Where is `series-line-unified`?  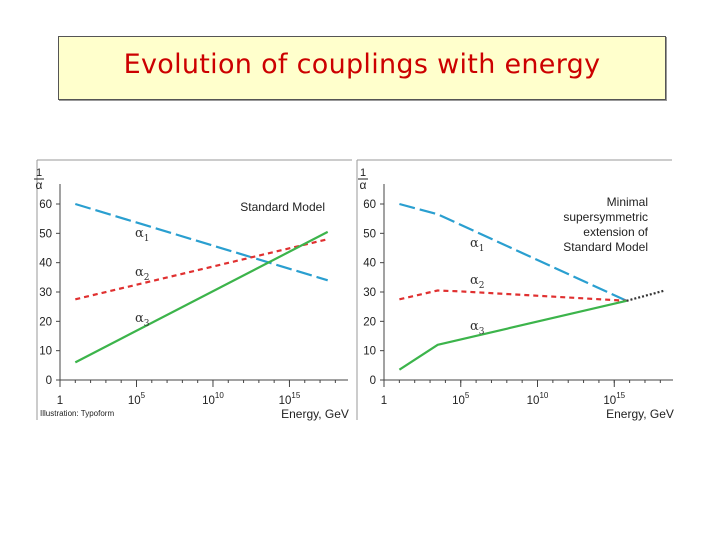 series-line-unified is located at coordinates (646, 295).